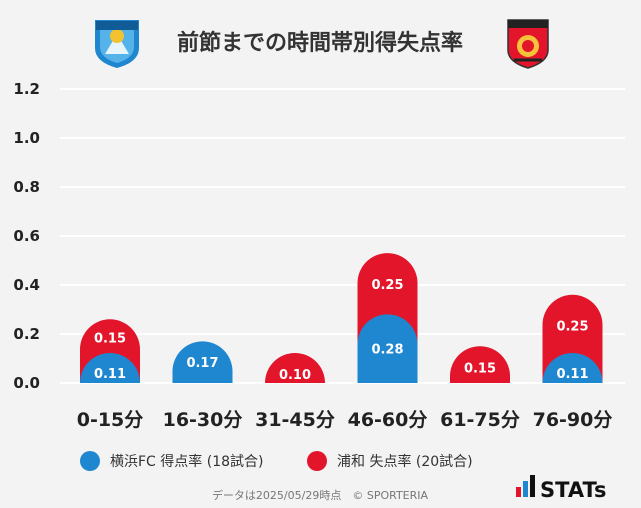 This screenshot has width=641, height=508. I want to click on x-axis: 0-15分 16-30分 31-45分 46-60分 61-75分 76-90分, so click(345, 420).